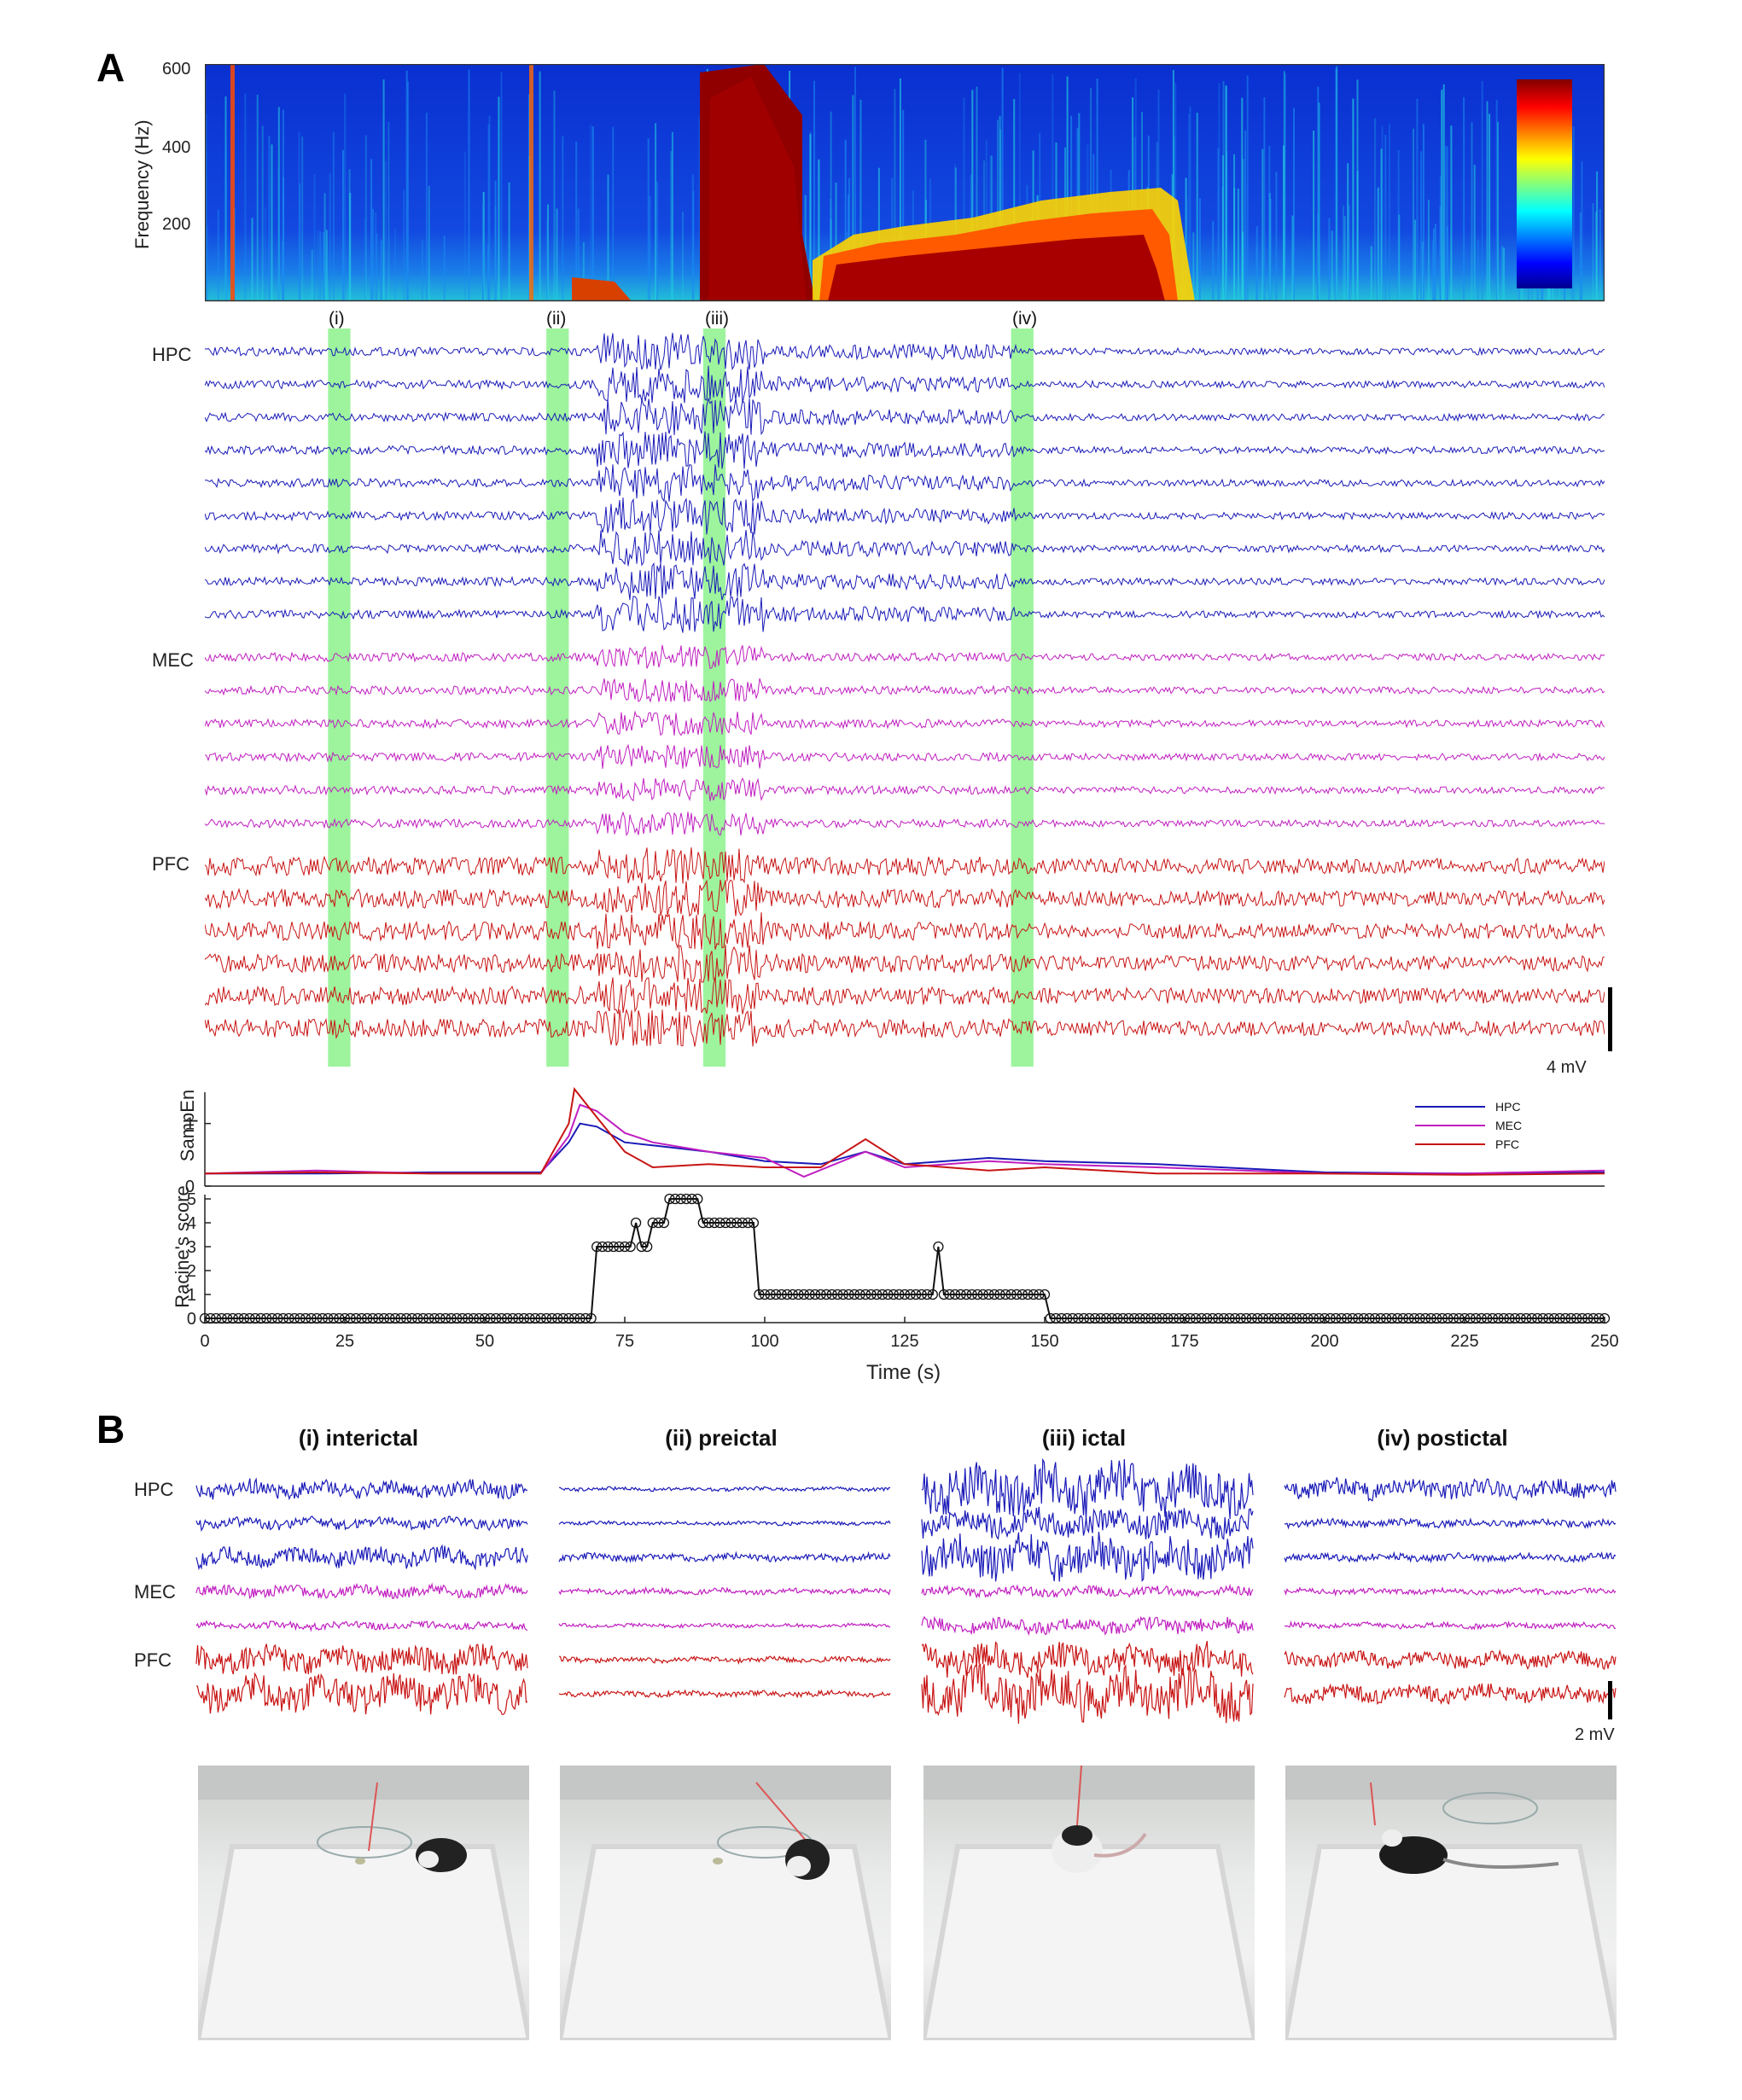 Image resolution: width=1742 pixels, height=2100 pixels. I want to click on spec-ytick-600: 600, so click(176, 69).